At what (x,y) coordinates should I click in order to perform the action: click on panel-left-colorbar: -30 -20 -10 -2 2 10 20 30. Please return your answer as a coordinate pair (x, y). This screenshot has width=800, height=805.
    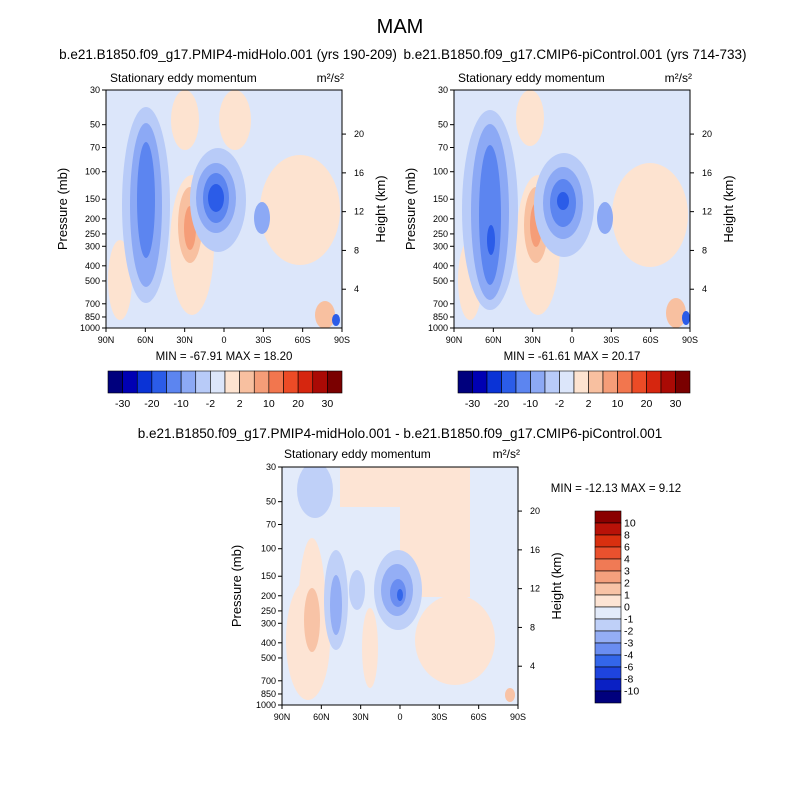
    Looking at the image, I should click on (225, 390).